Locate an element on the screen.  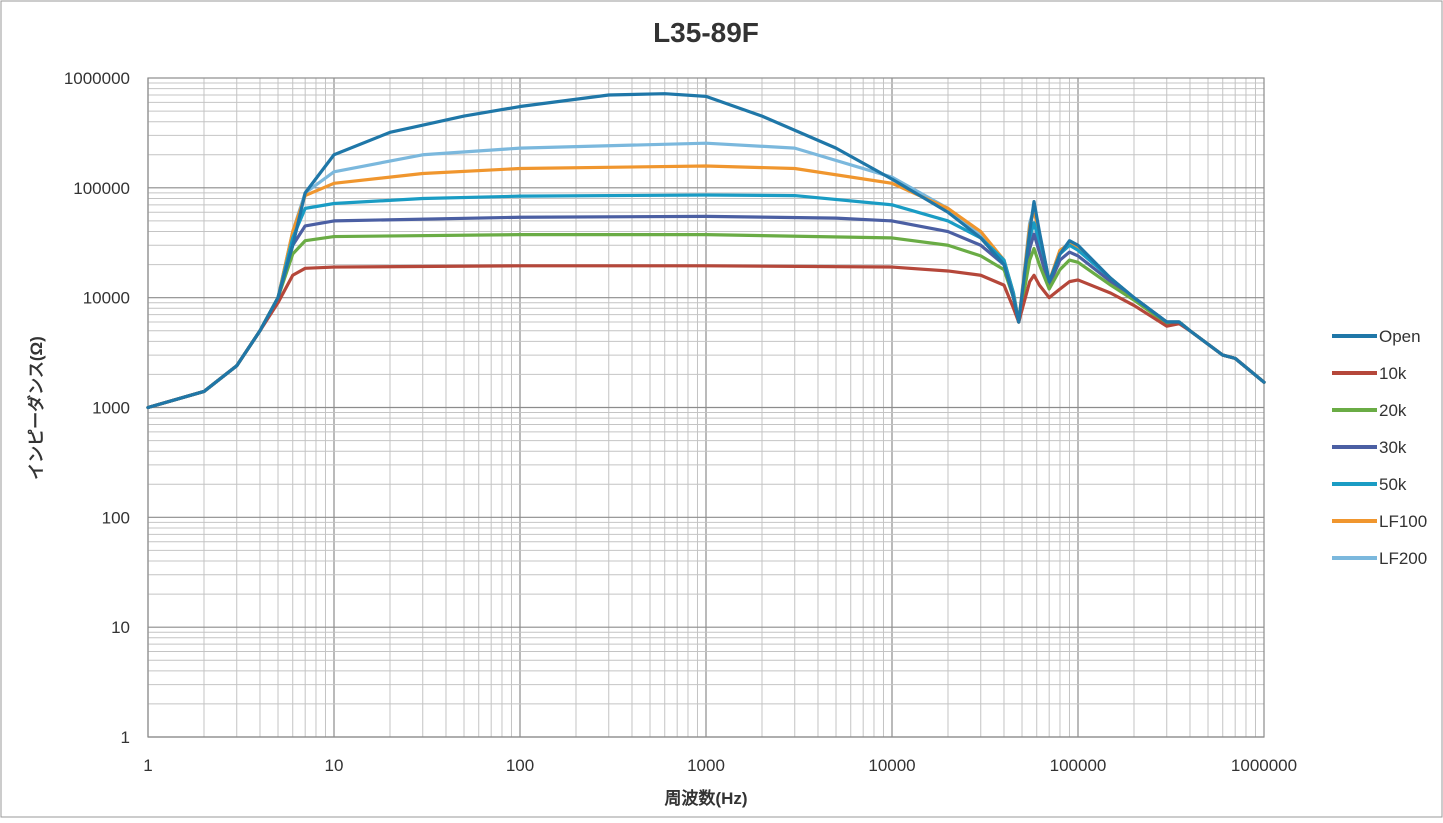
x-axis-ticks: 1 10 100 1000 10000 100000 1000000 is located at coordinates (720, 765).